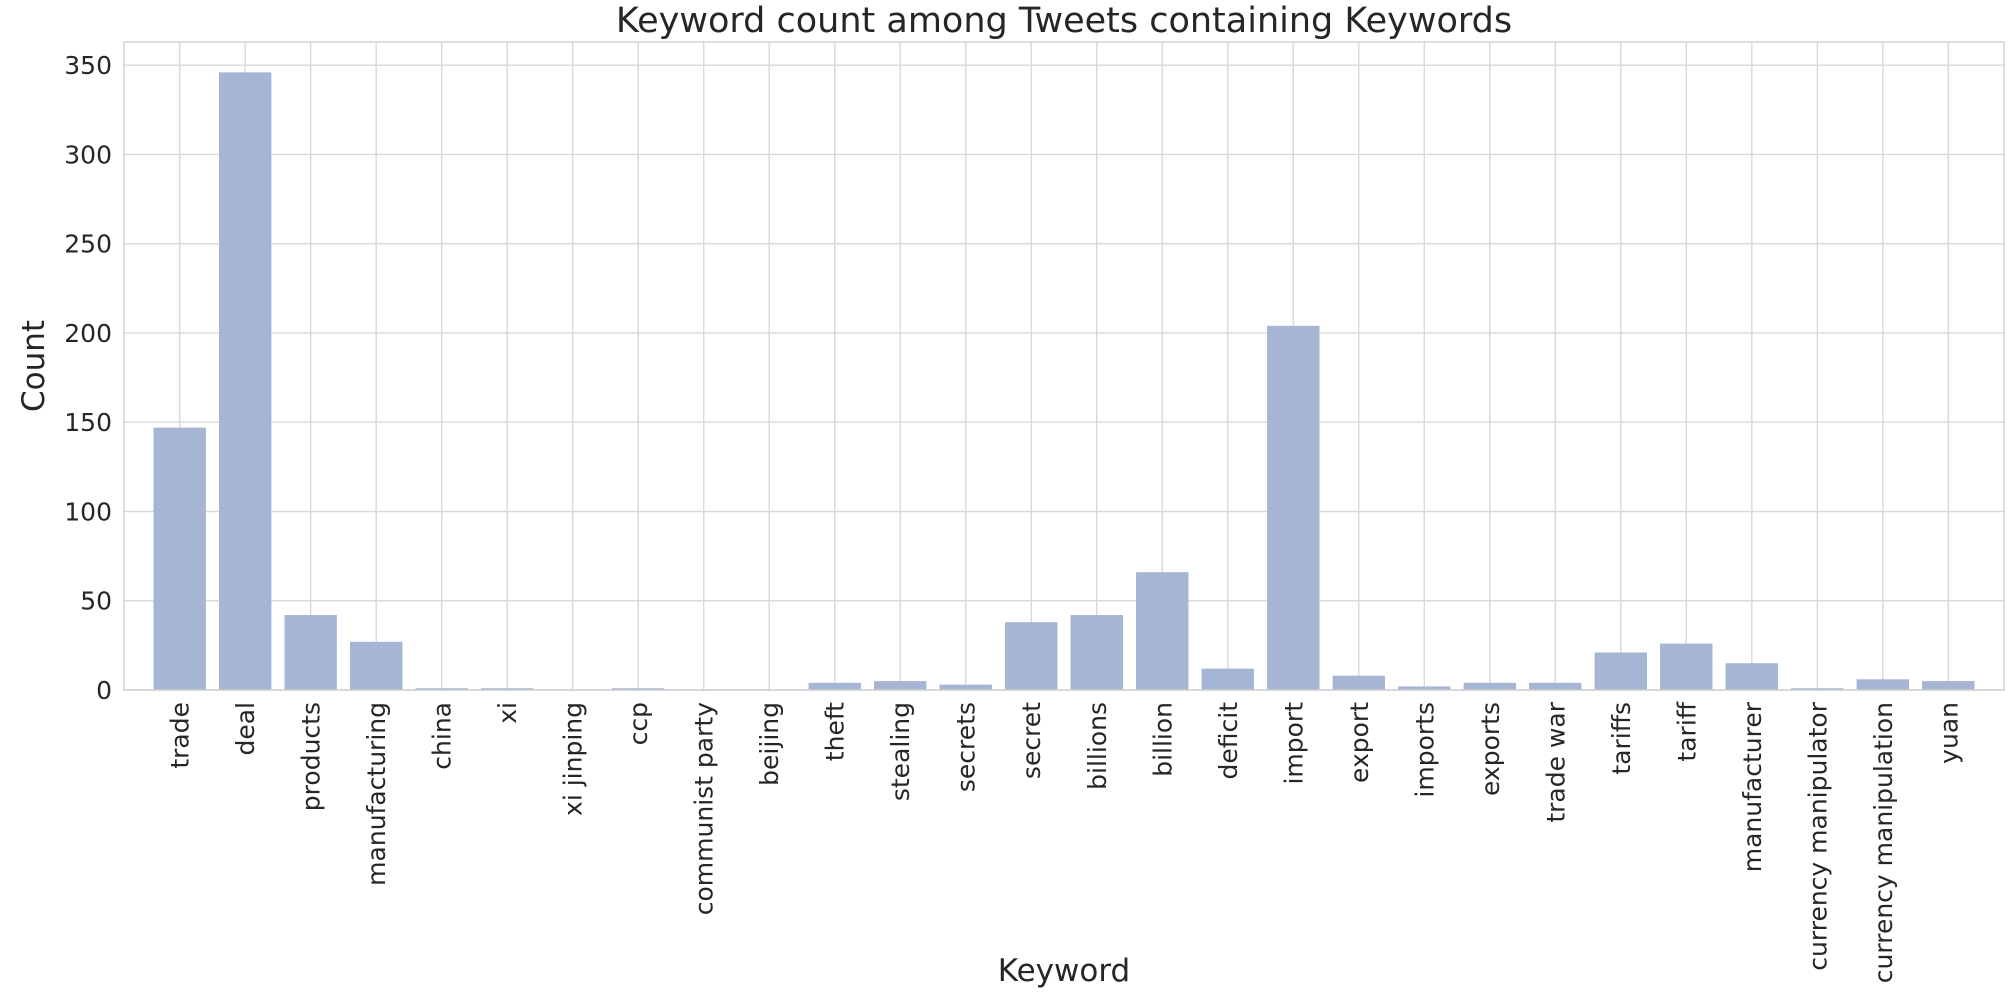 The width and height of the screenshot is (2016, 1006). Describe the element at coordinates (1621, 738) in the screenshot. I see `x-tick-label: tariffs` at that location.